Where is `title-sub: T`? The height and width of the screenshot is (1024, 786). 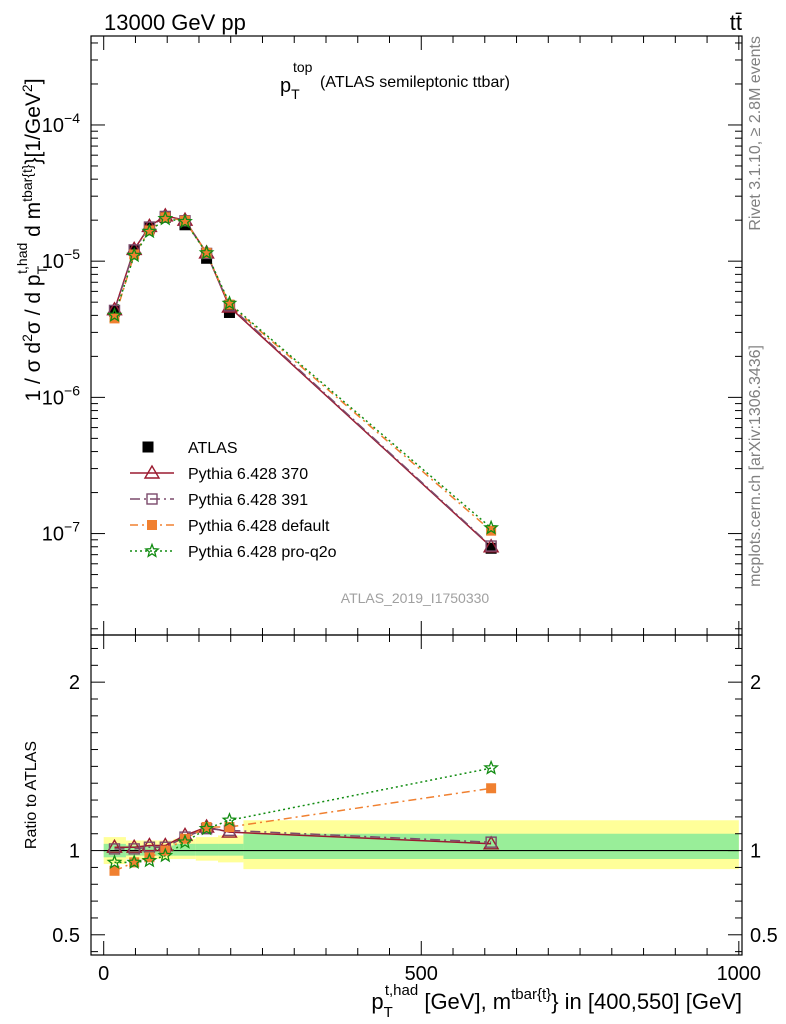
title-sub: T is located at coordinates (295, 94).